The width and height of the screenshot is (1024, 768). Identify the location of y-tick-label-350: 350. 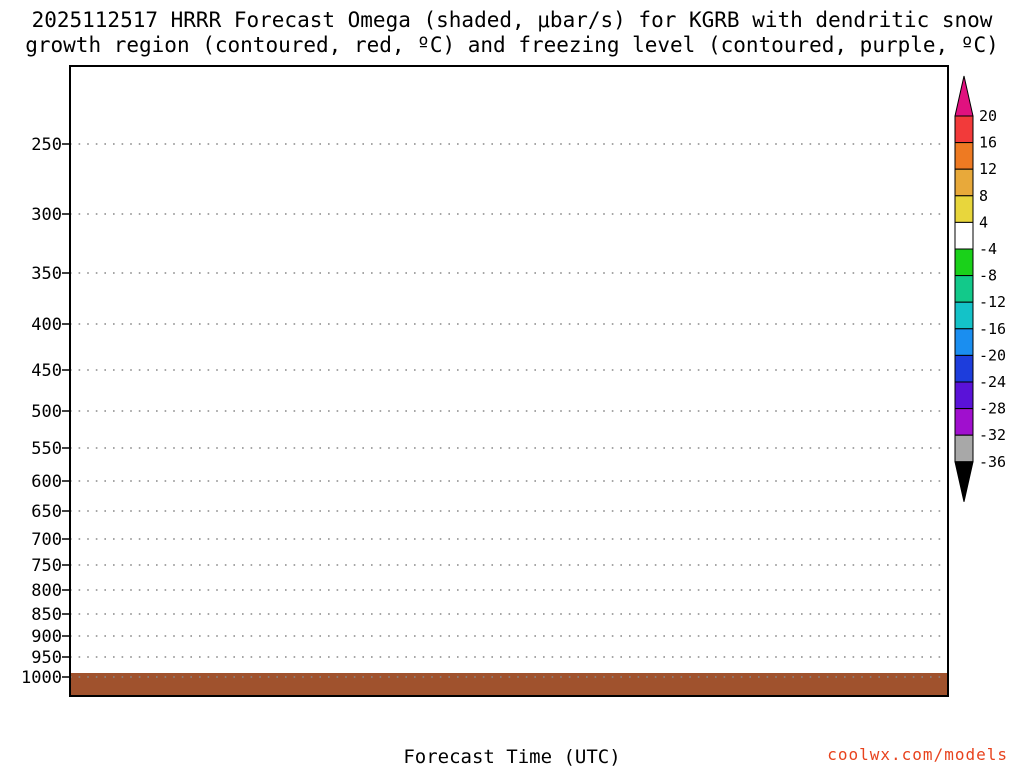
(46, 274).